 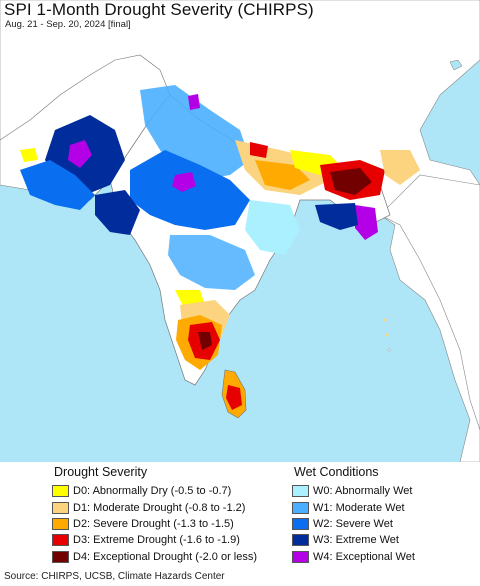 What do you see at coordinates (300, 491) in the screenshot?
I see `swatch-w0` at bounding box center [300, 491].